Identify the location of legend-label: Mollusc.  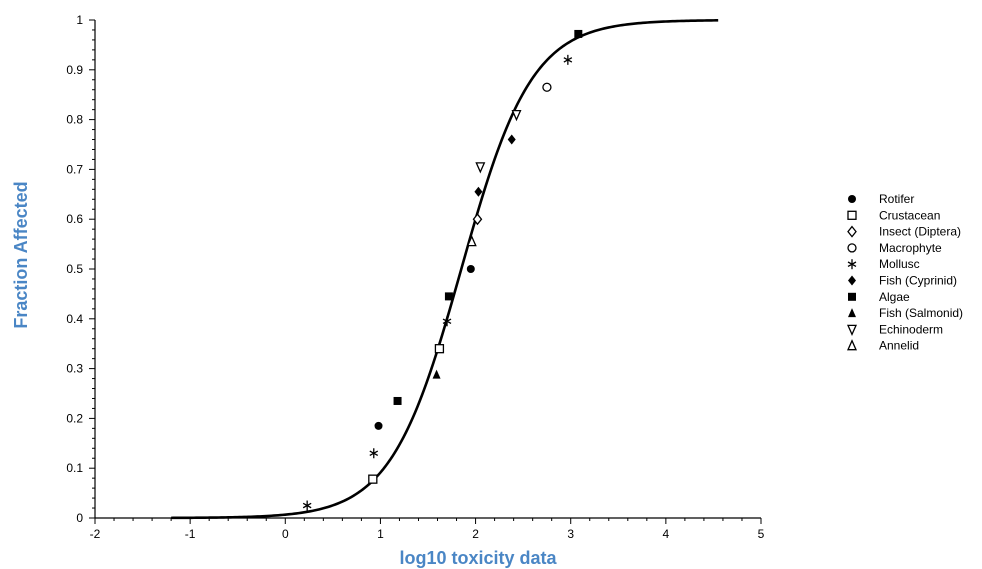
(899, 264).